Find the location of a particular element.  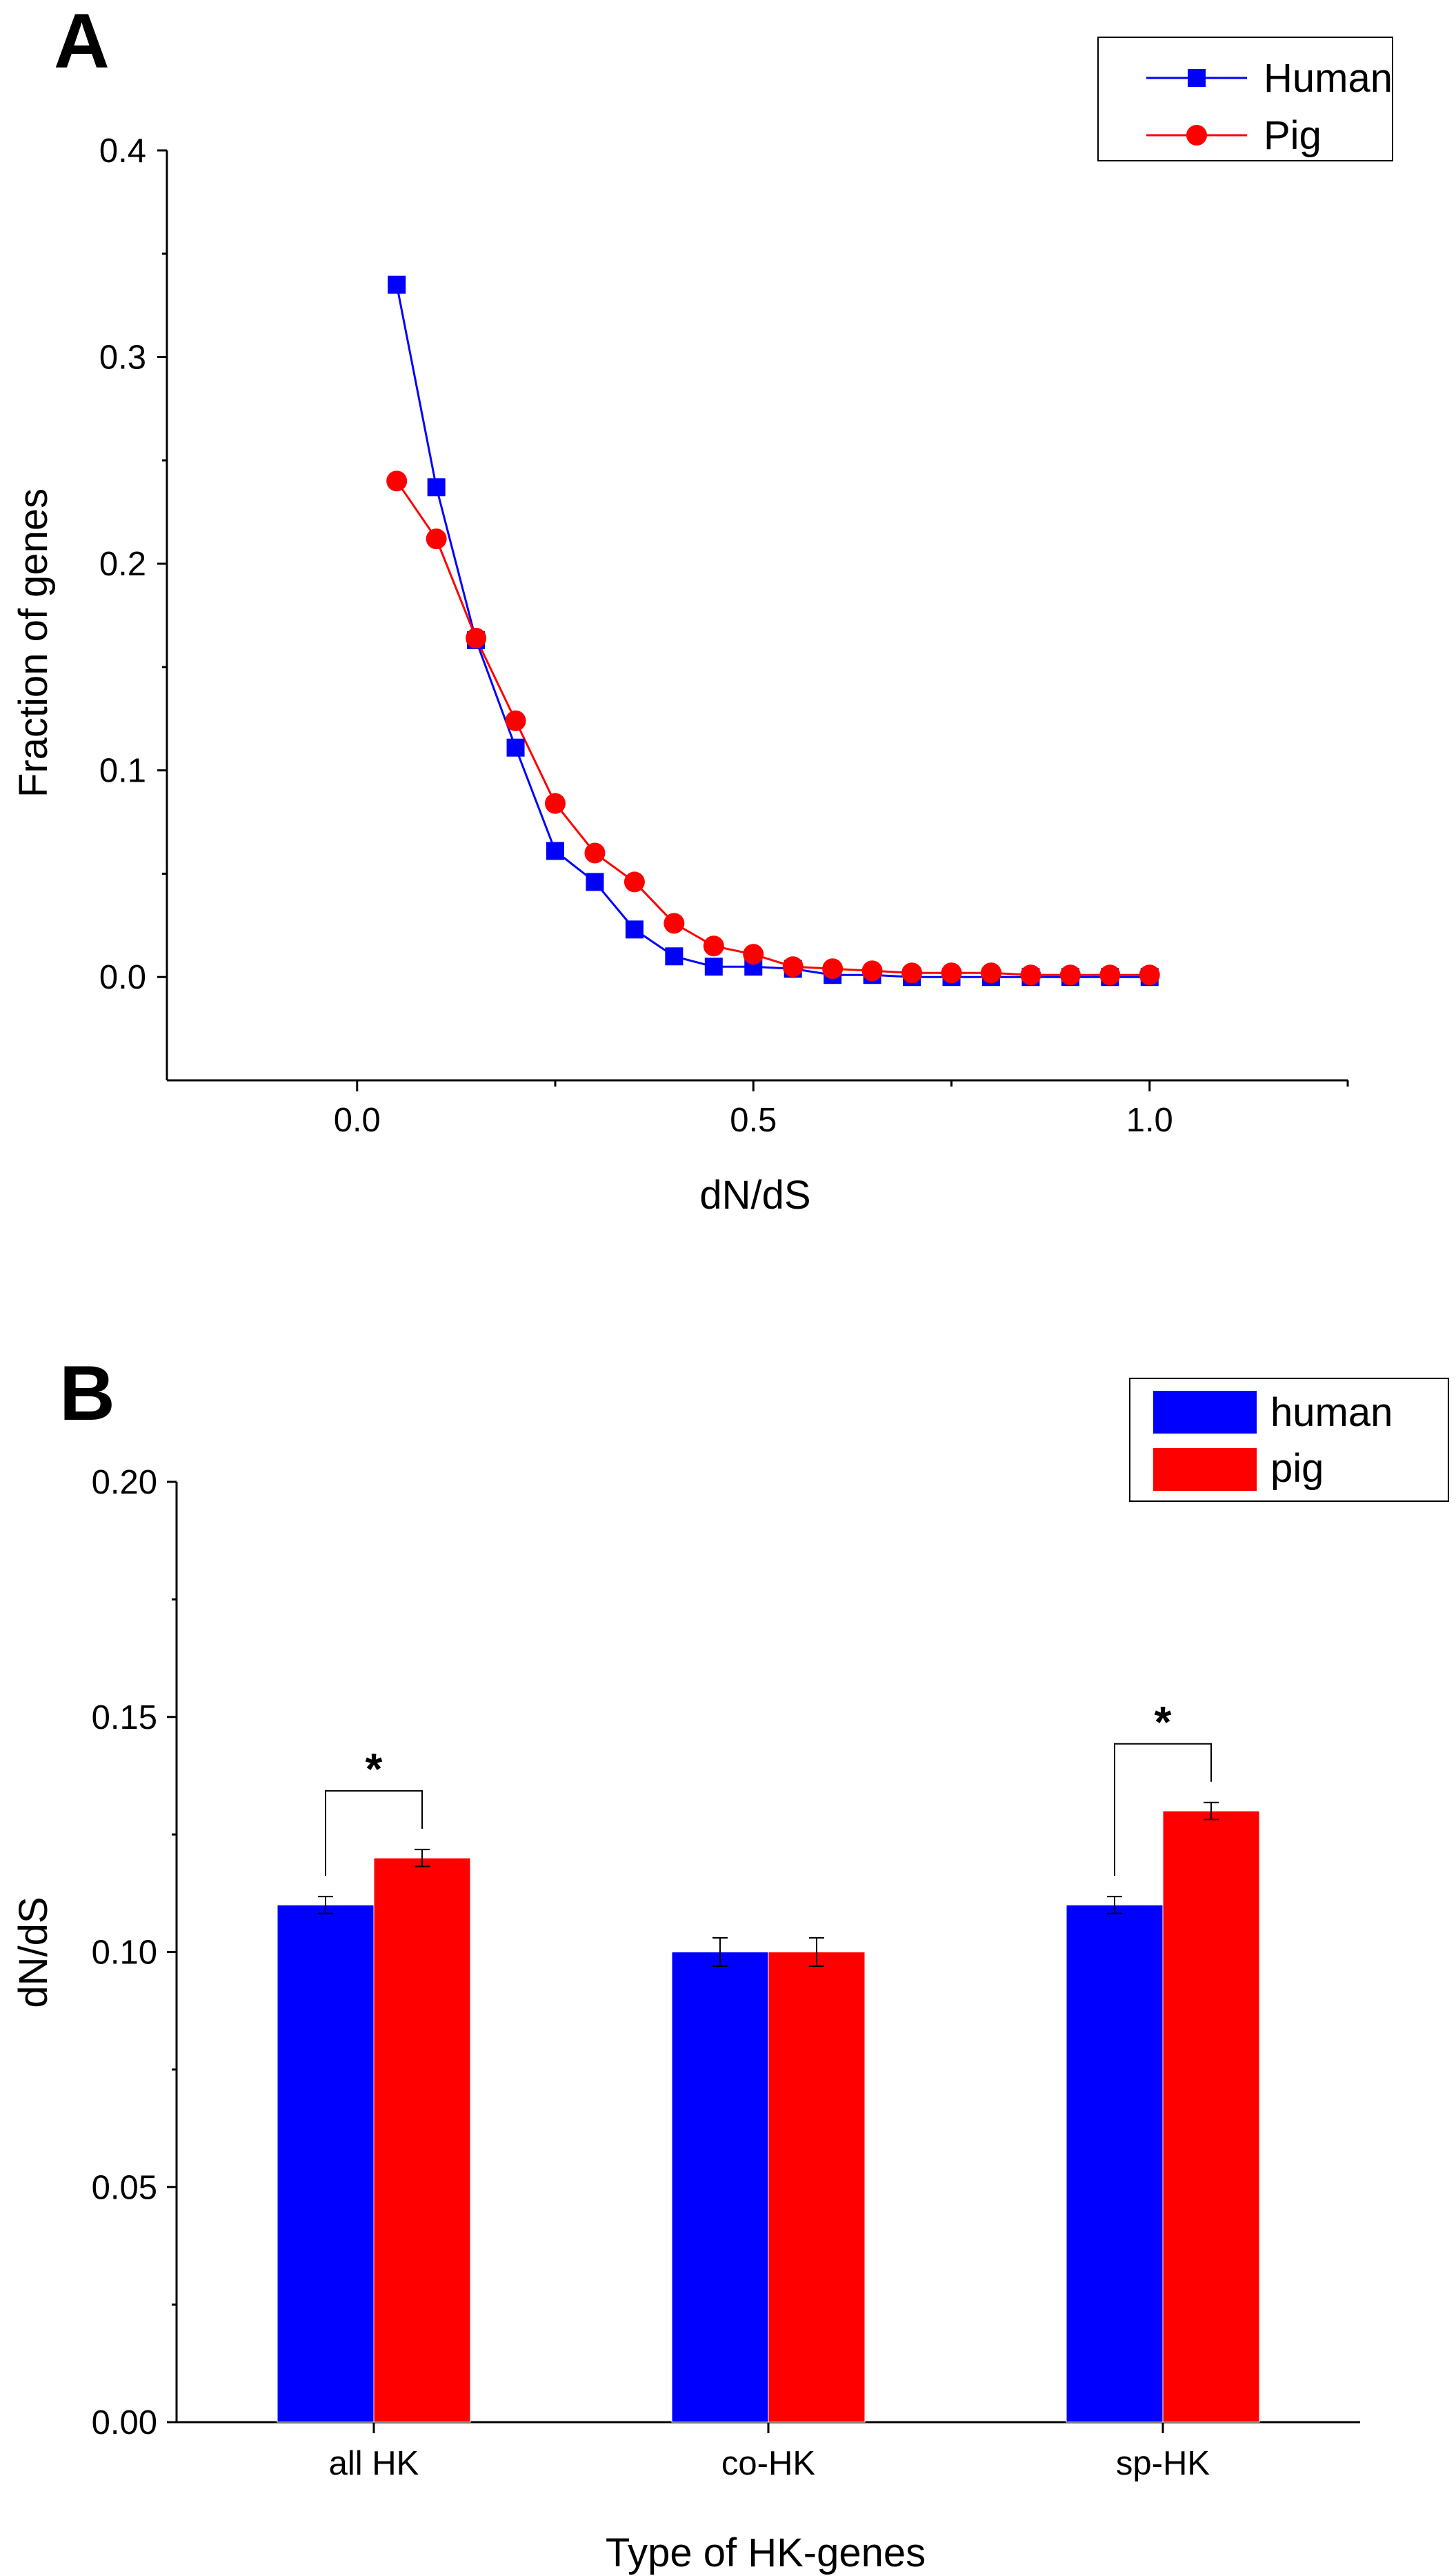

bar-human-sp-hk is located at coordinates (1115, 2163).